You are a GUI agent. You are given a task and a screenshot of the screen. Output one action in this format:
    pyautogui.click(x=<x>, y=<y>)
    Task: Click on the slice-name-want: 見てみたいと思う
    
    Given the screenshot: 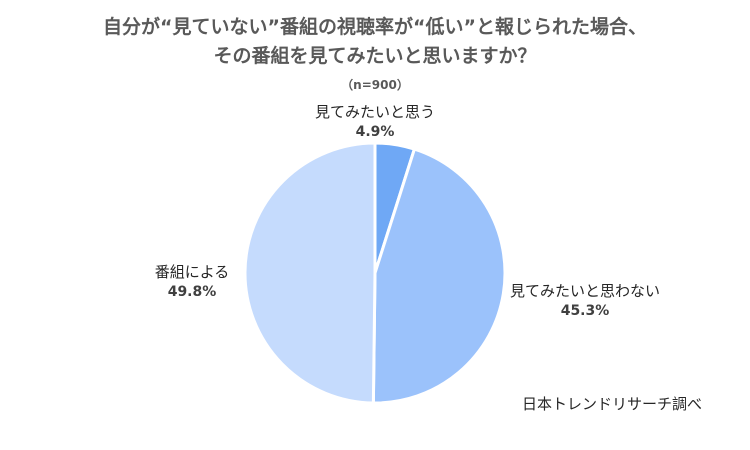 What is the action you would take?
    pyautogui.click(x=374, y=112)
    